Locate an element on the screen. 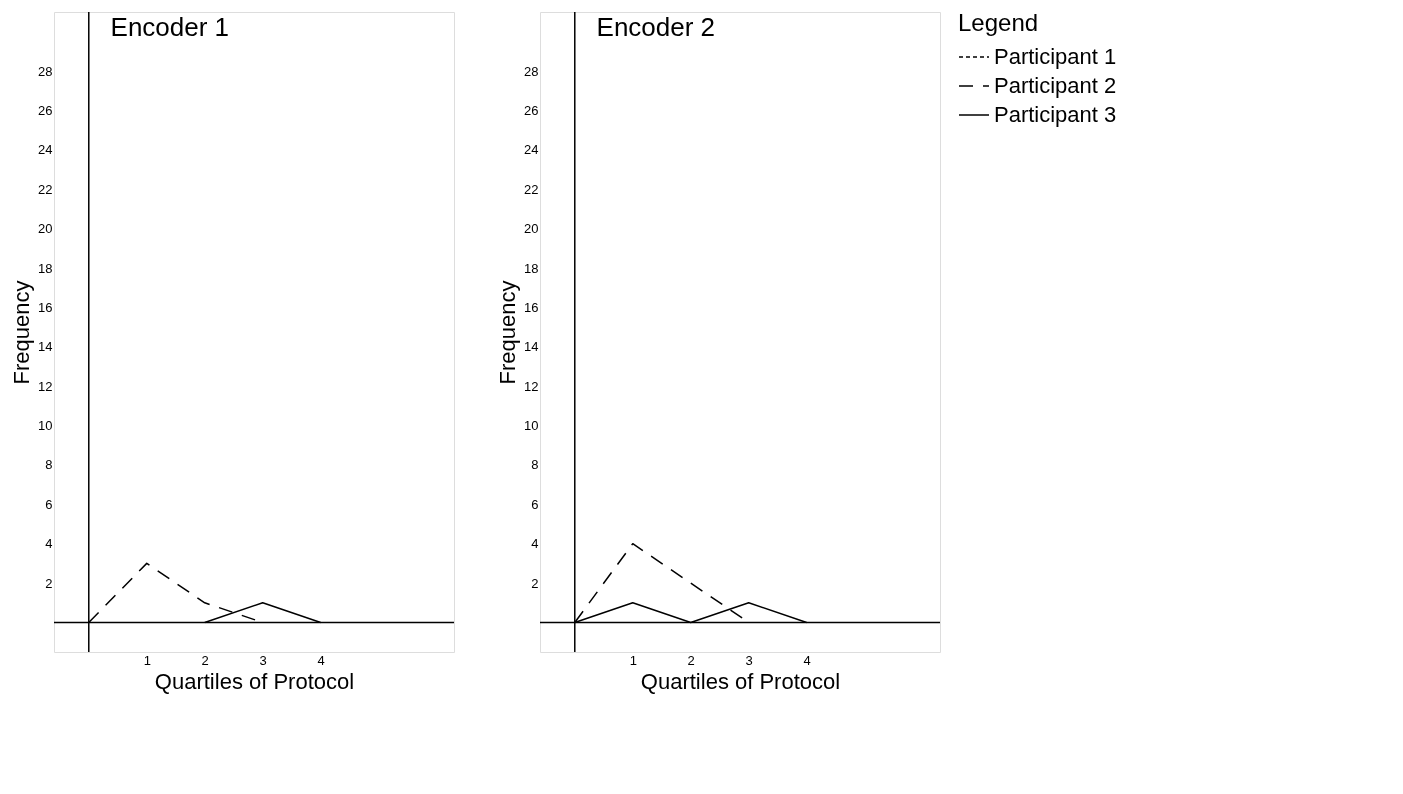 This screenshot has width=1403, height=794. legend-label: Participant 1 is located at coordinates (1055, 56).